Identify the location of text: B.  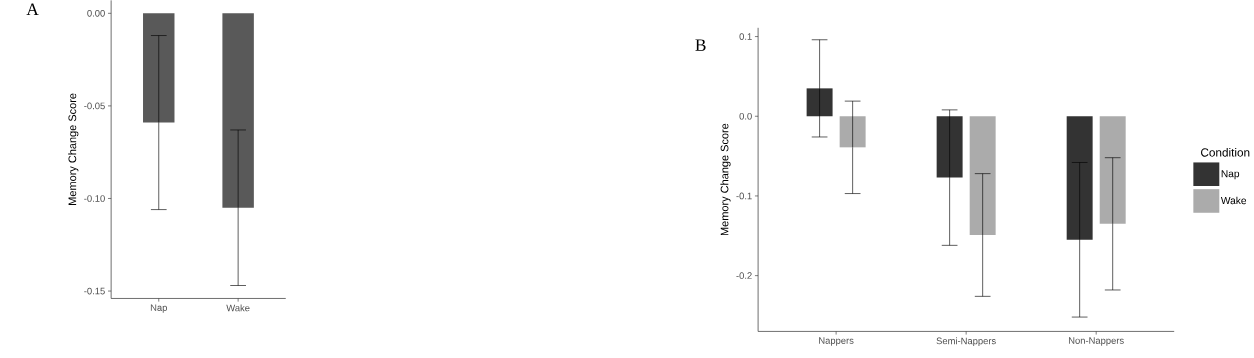
(700, 45).